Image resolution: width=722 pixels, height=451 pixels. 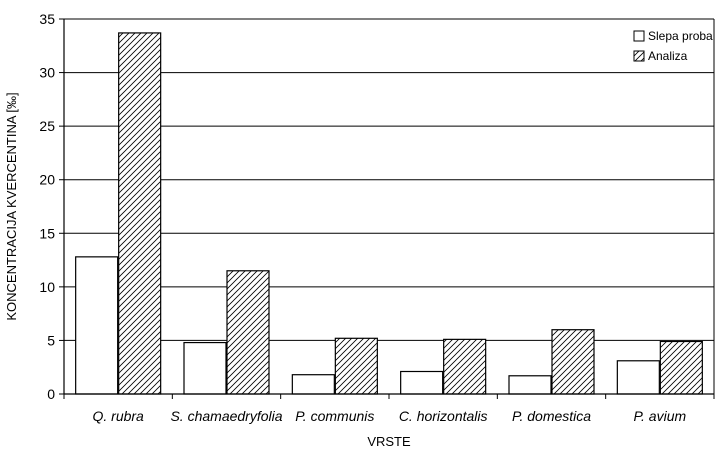 What do you see at coordinates (47, 126) in the screenshot?
I see `y-tick-label-25: 25` at bounding box center [47, 126].